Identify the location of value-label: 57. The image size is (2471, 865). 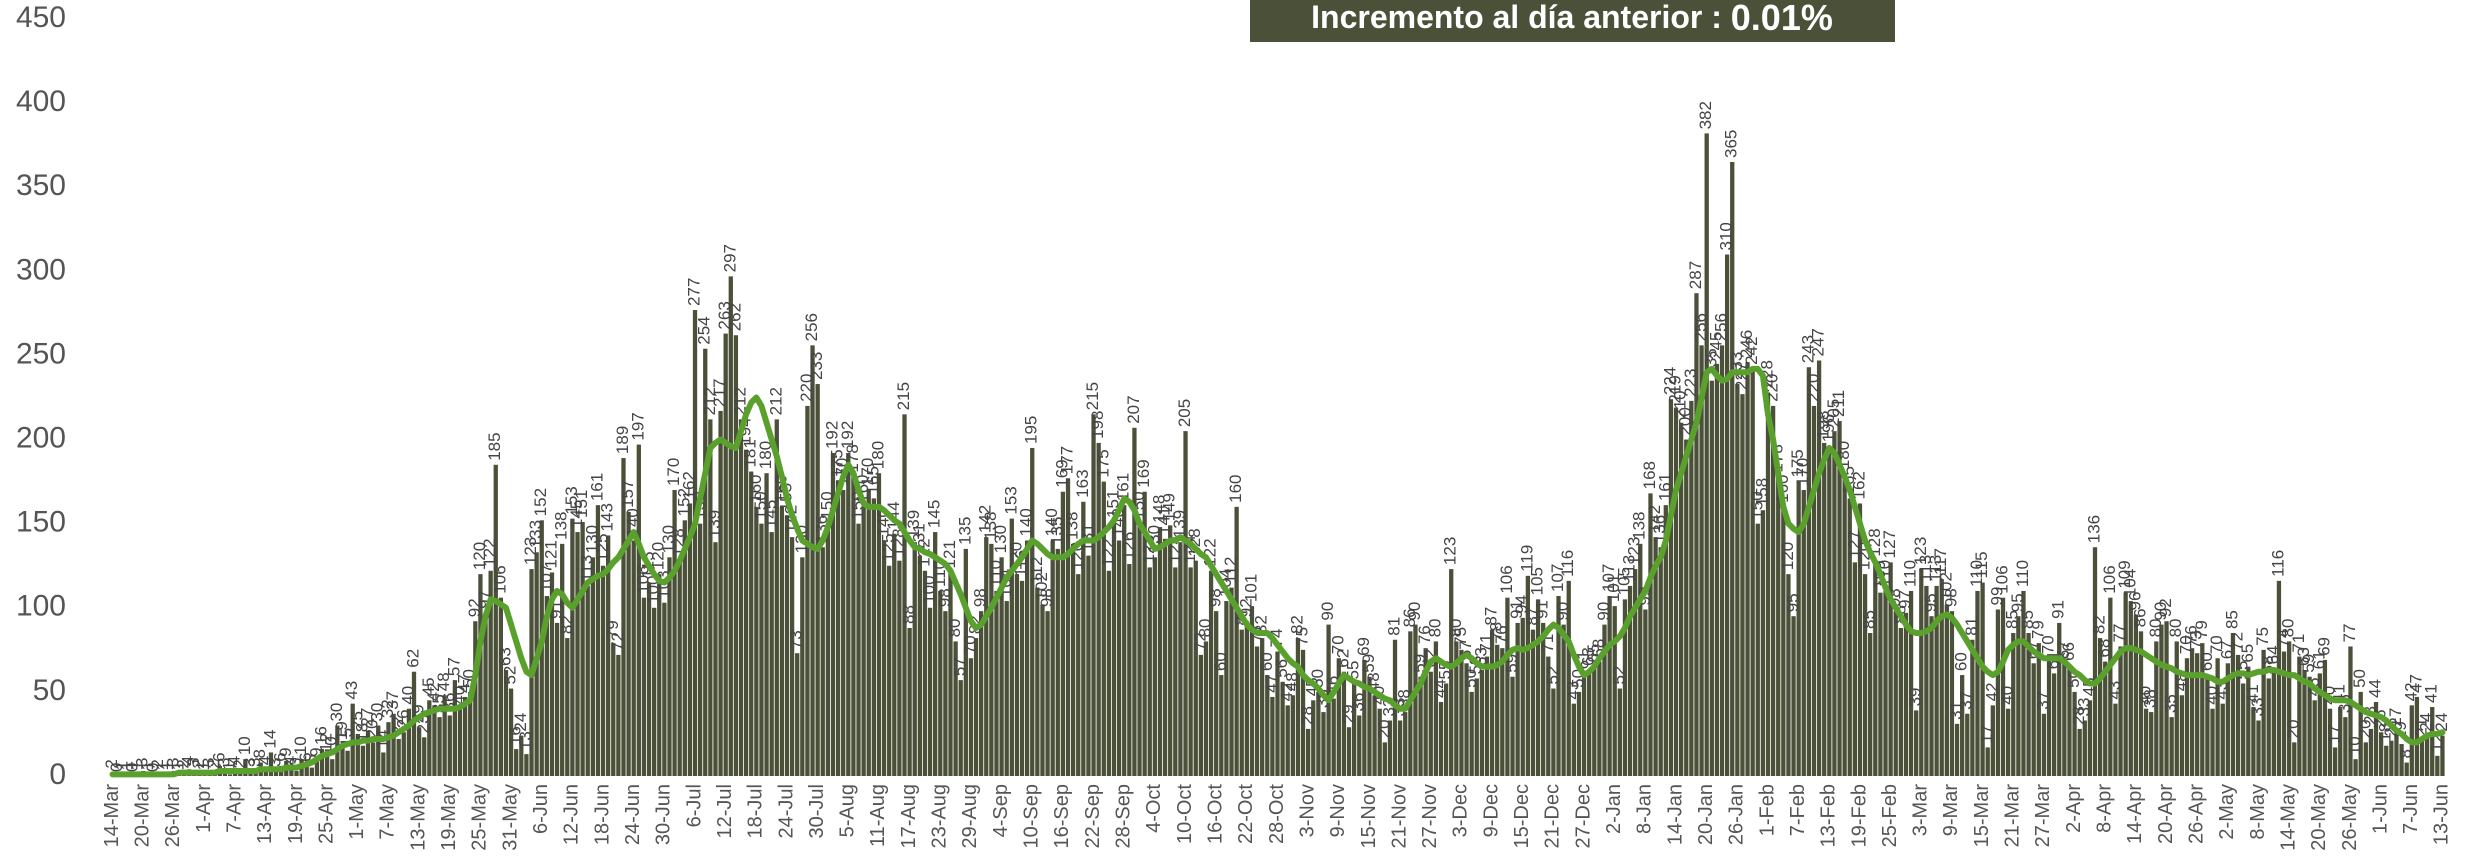
(453, 666).